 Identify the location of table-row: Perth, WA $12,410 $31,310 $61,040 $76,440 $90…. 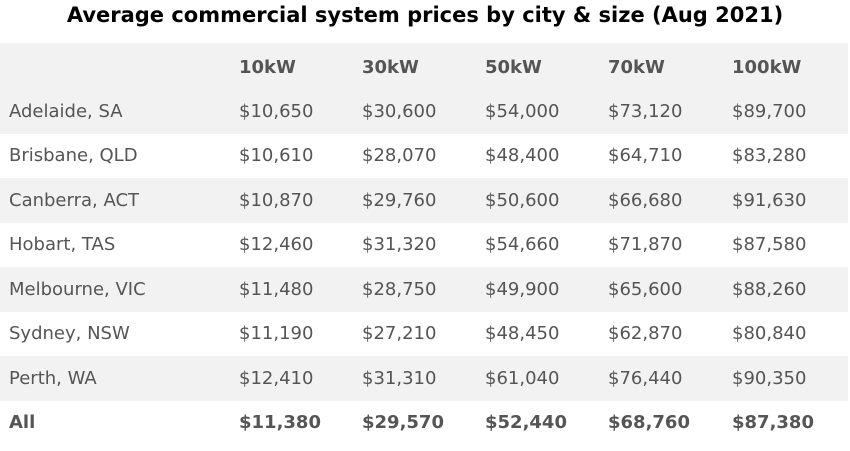
(424, 378).